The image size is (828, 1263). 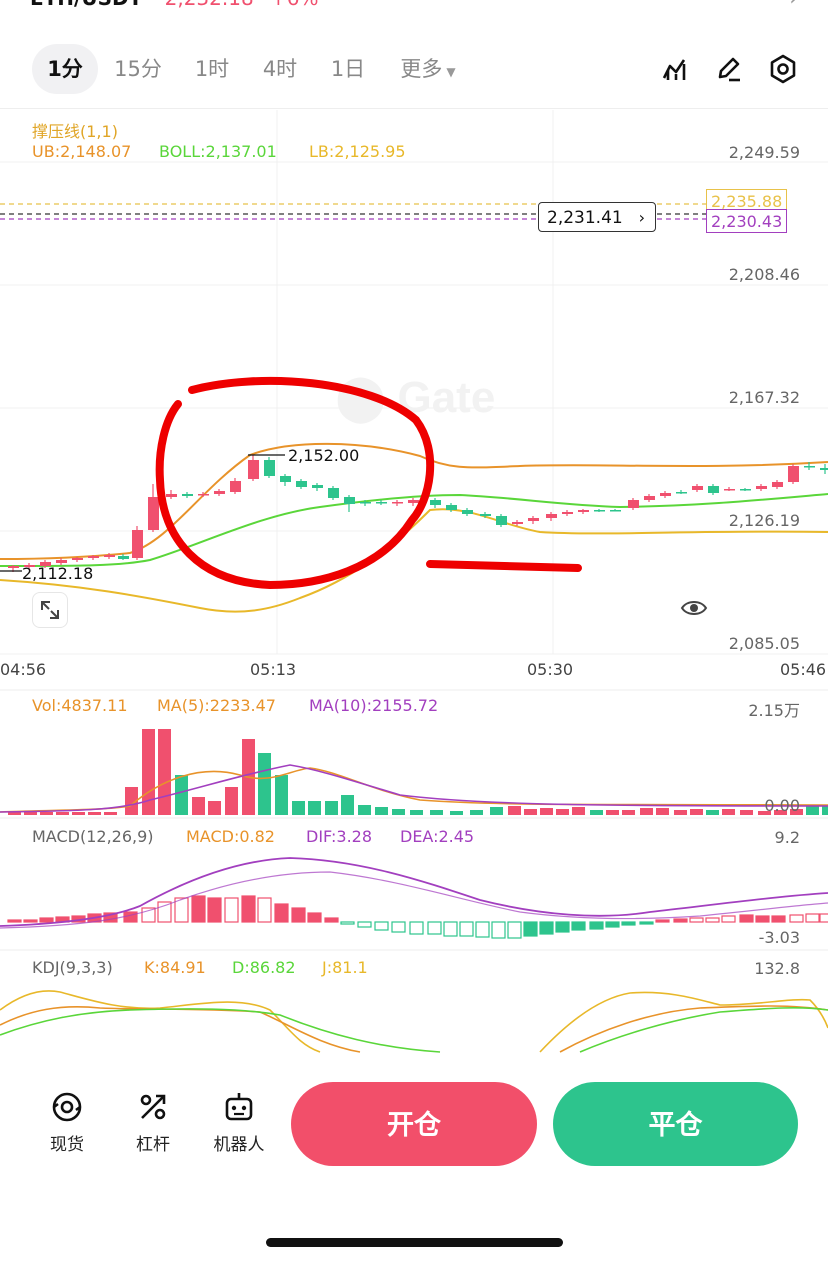 What do you see at coordinates (414, 1242) in the screenshot?
I see `home-indicator` at bounding box center [414, 1242].